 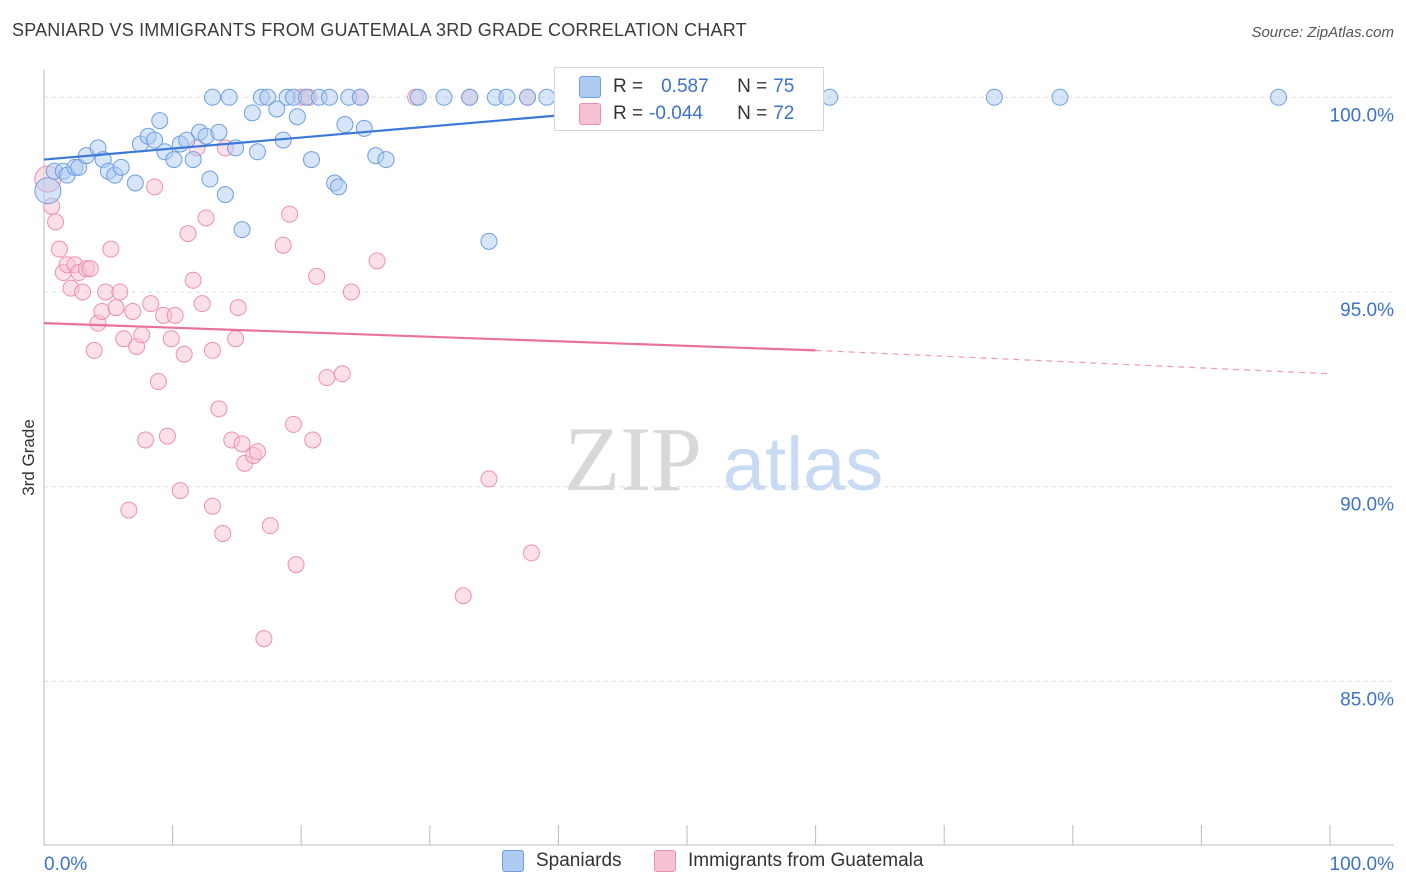 I want to click on x-tick-label: 0.0%, so click(x=65, y=864).